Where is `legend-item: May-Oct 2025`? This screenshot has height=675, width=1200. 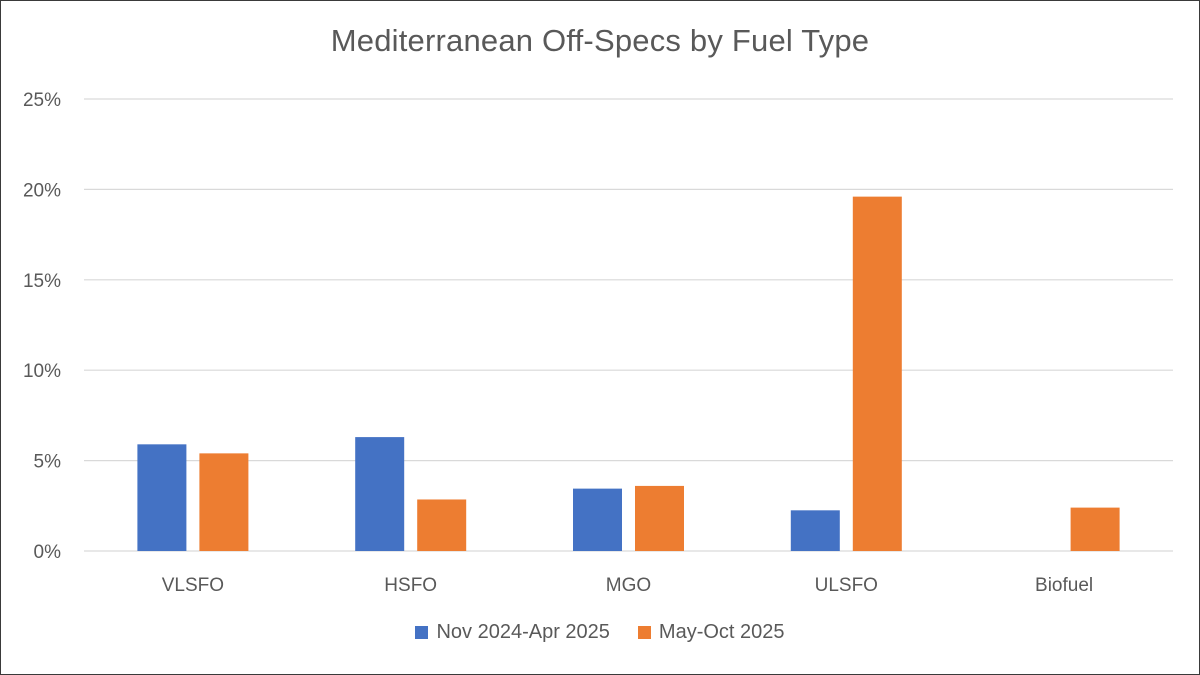
legend-item: May-Oct 2025 is located at coordinates (711, 632).